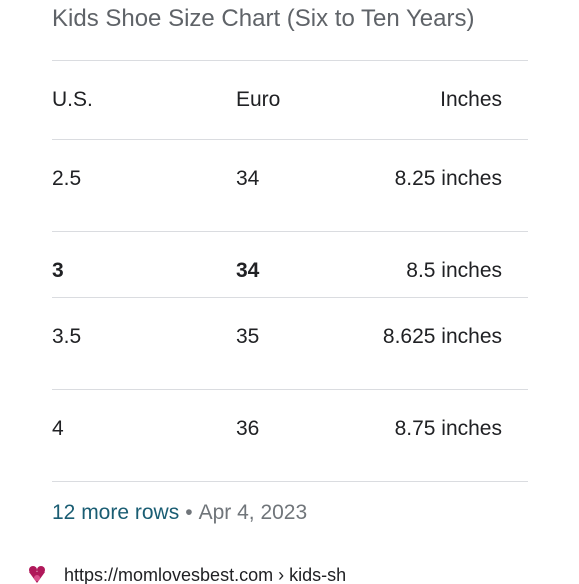  Describe the element at coordinates (290, 265) in the screenshot. I see `table-row: 3 34 8.5 inches` at that location.